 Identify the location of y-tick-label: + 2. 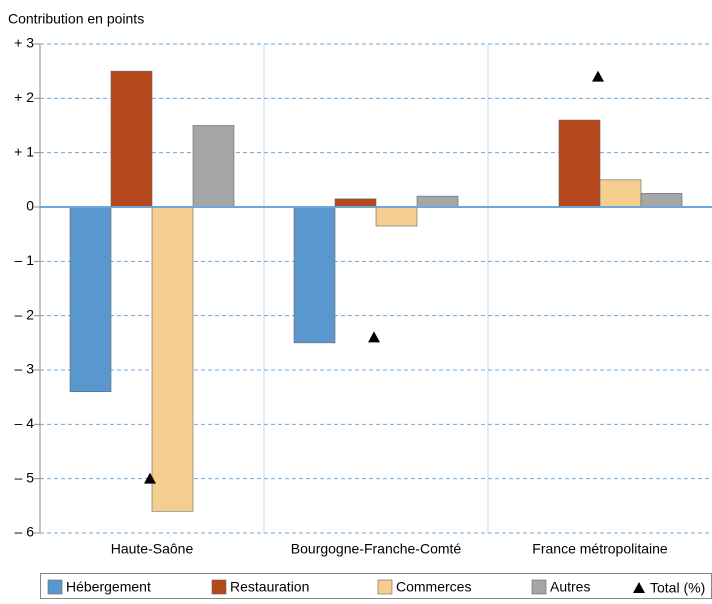
(24, 97).